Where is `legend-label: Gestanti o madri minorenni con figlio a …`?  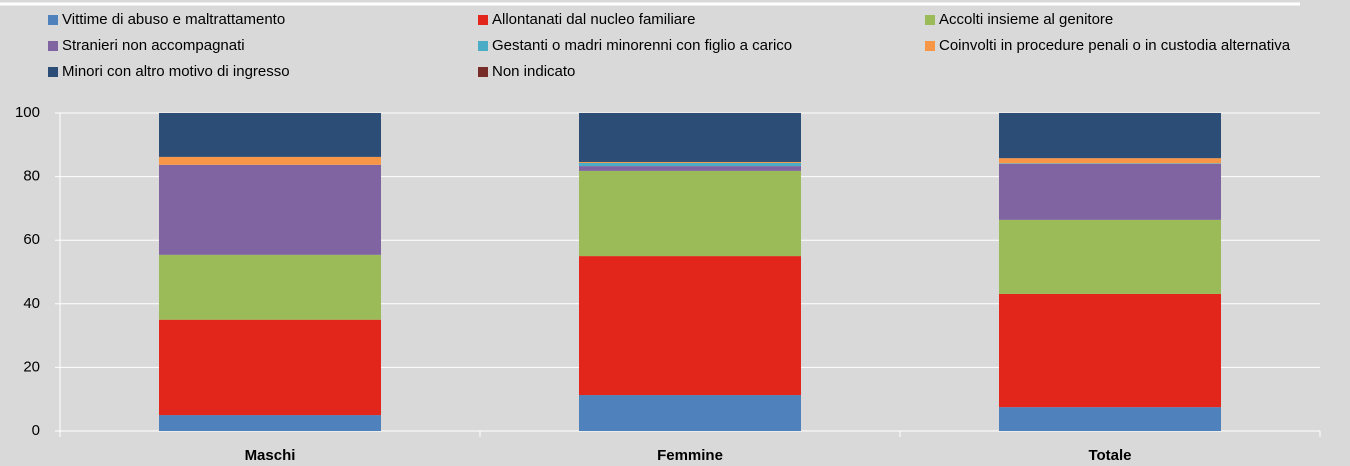
legend-label: Gestanti o madri minorenni con figlio a … is located at coordinates (642, 45).